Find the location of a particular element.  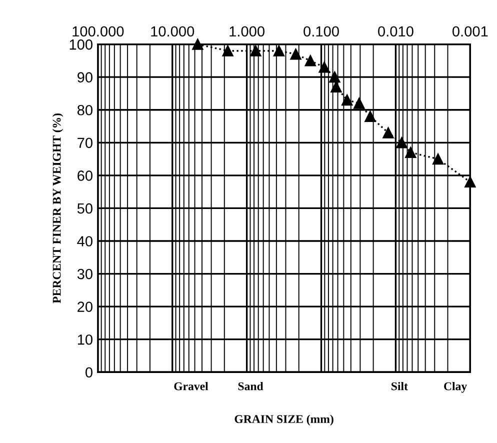

y-tick-label: 70 is located at coordinates (85, 143).